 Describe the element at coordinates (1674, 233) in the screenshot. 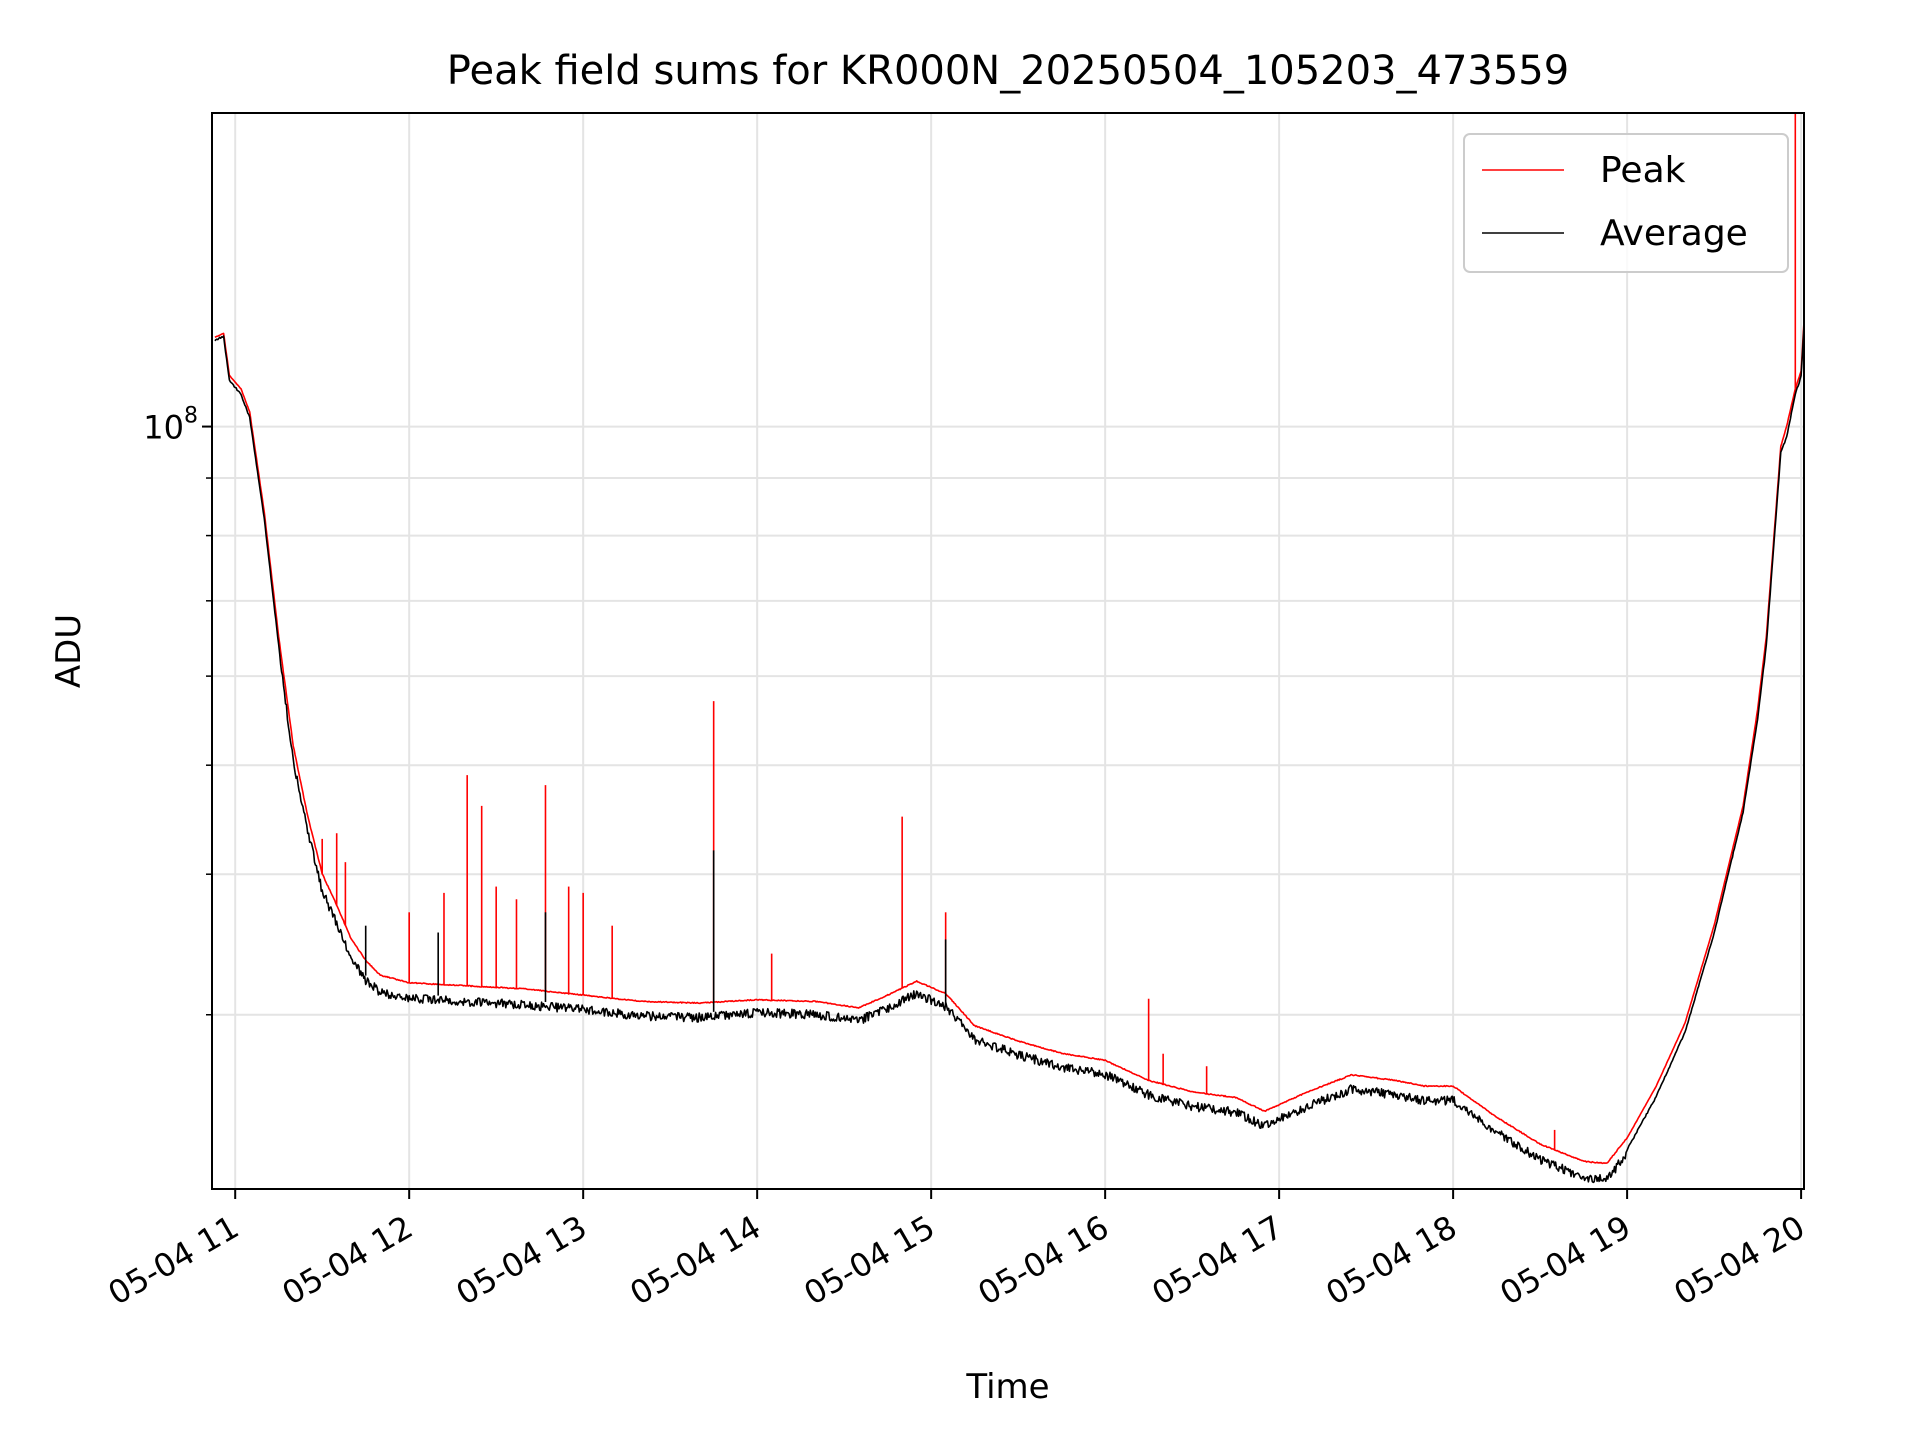

I see `legend-label-average: Average` at that location.